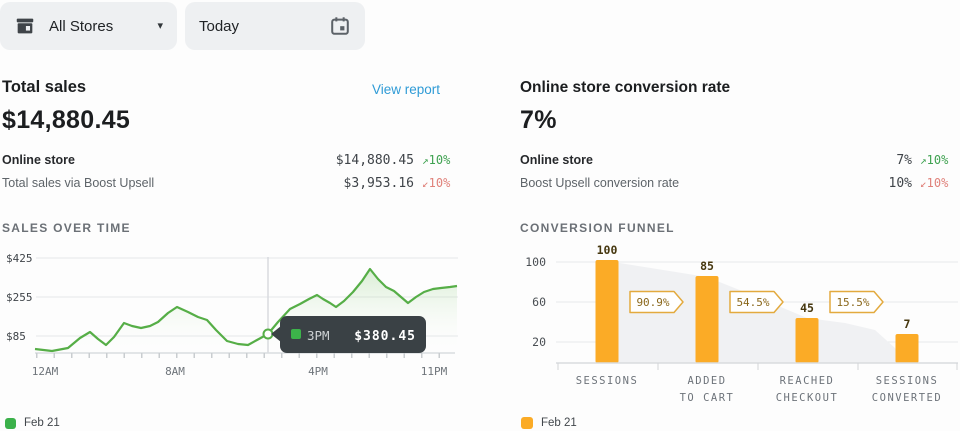 This screenshot has height=431, width=960. What do you see at coordinates (707, 266) in the screenshot?
I see `bar-value-label: 85` at bounding box center [707, 266].